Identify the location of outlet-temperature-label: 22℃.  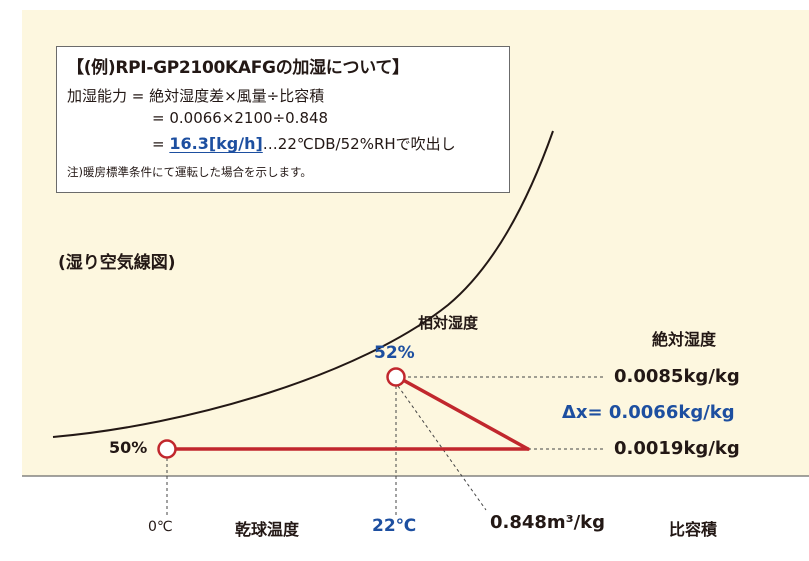
(394, 526).